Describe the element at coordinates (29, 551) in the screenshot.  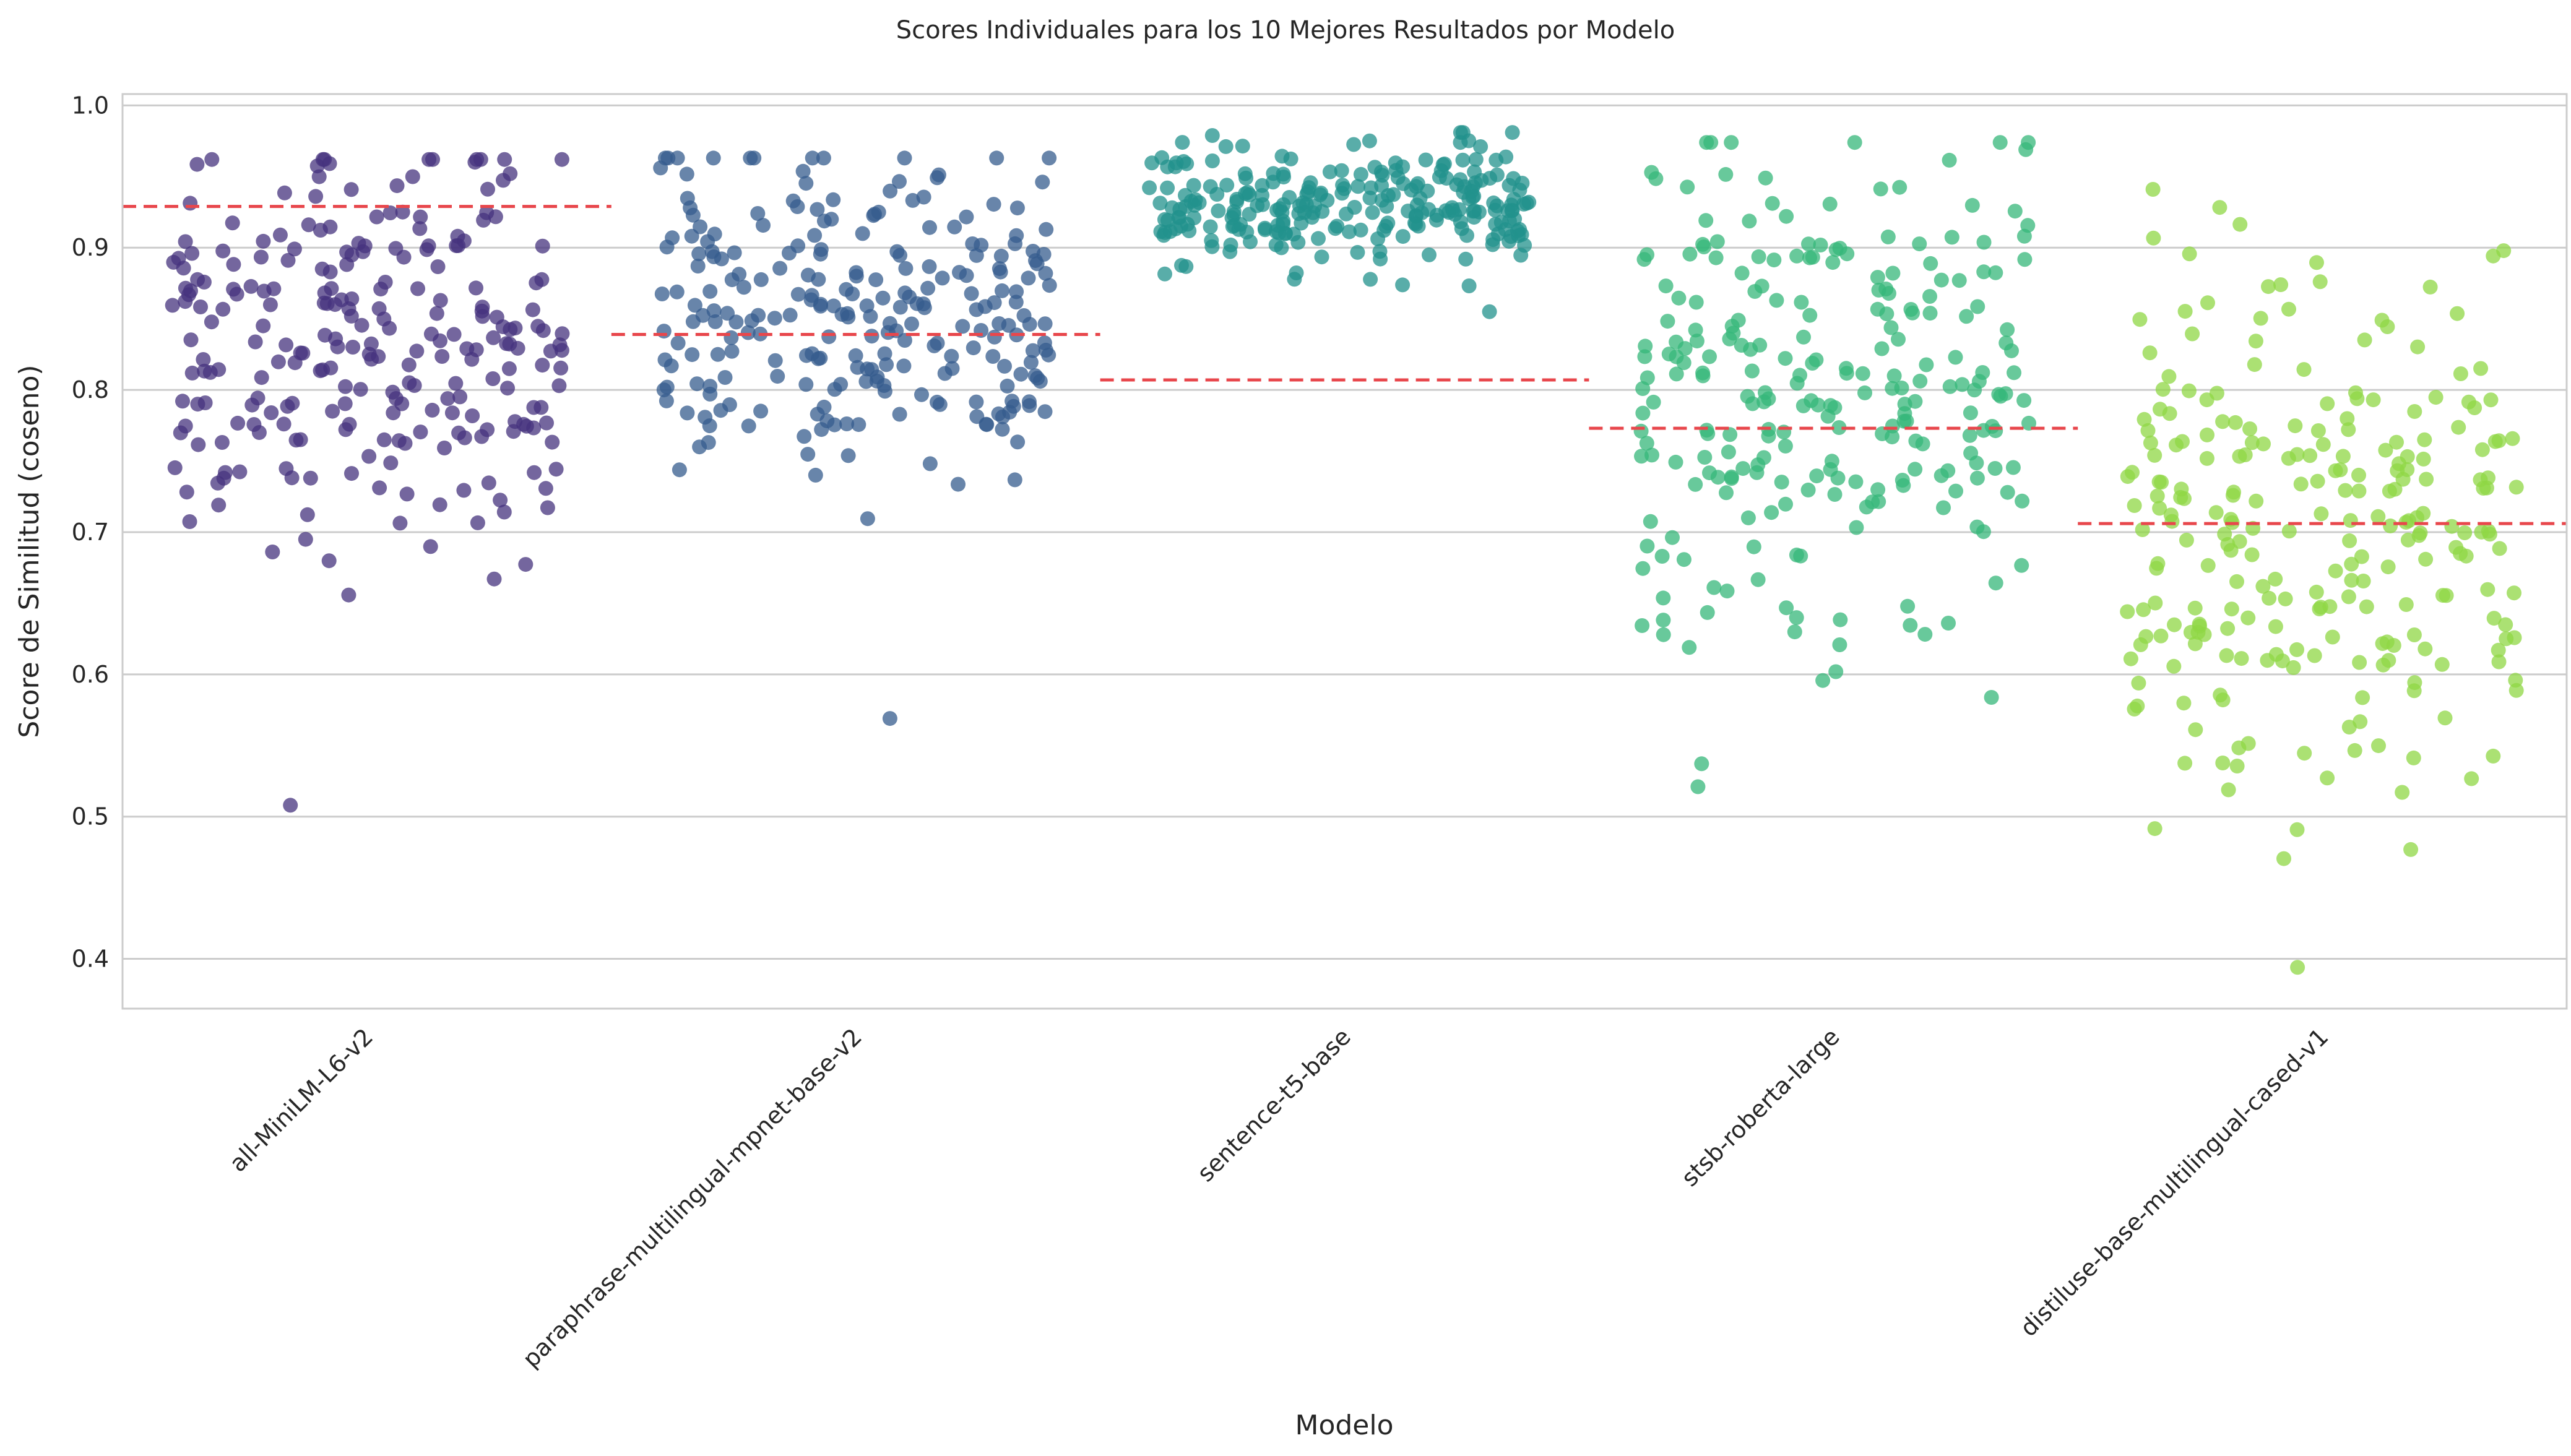
I see `y-axis-label: Score de Similitud (coseno)` at that location.